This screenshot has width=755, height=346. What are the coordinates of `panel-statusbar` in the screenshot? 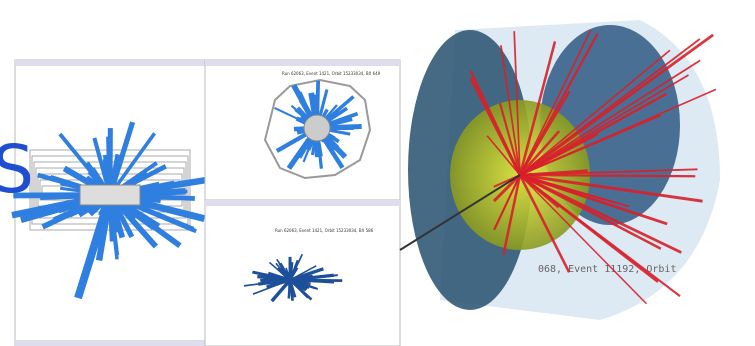 It's located at (110, 343).